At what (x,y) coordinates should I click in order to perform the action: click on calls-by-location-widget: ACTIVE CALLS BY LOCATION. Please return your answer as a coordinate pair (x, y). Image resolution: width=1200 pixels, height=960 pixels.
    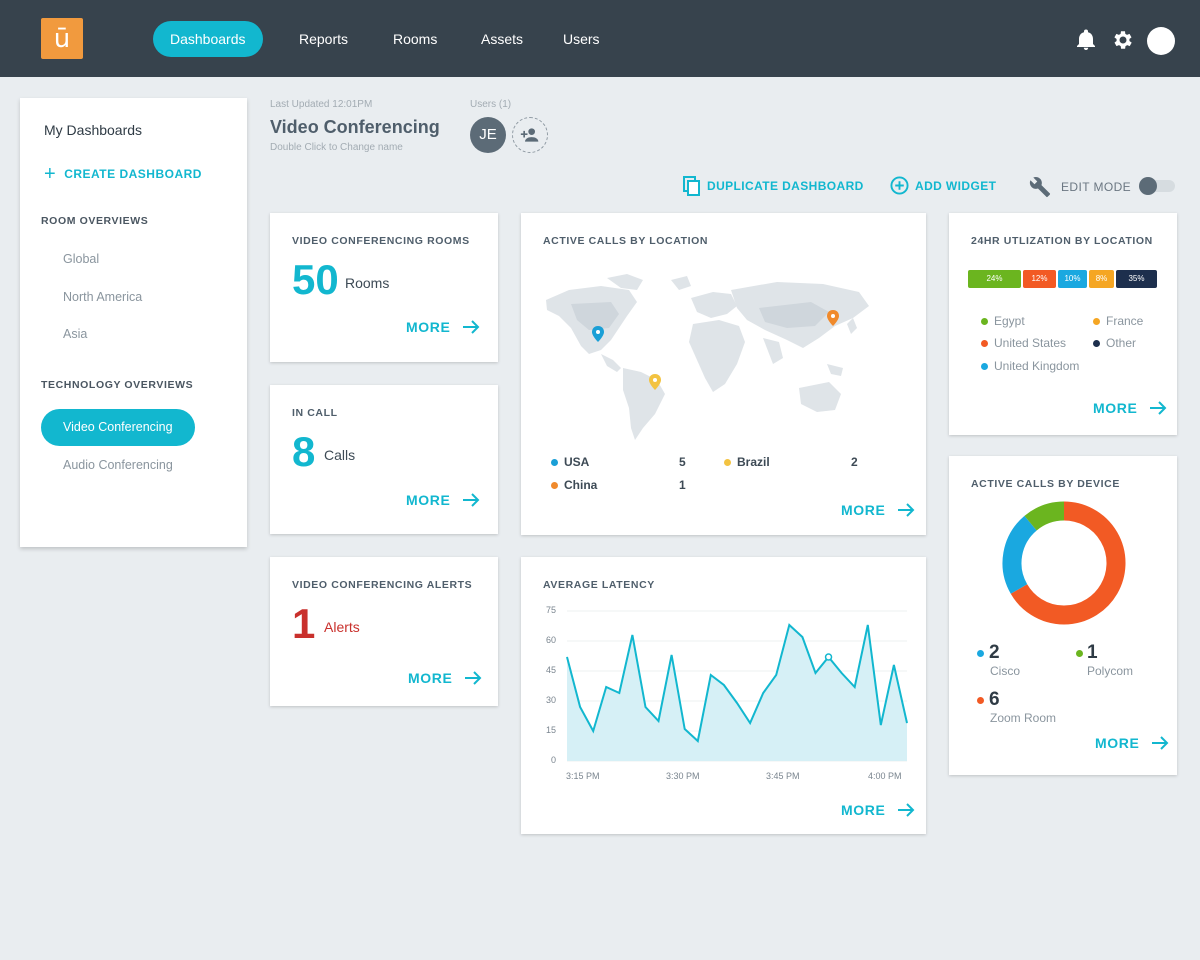
    Looking at the image, I should click on (723, 374).